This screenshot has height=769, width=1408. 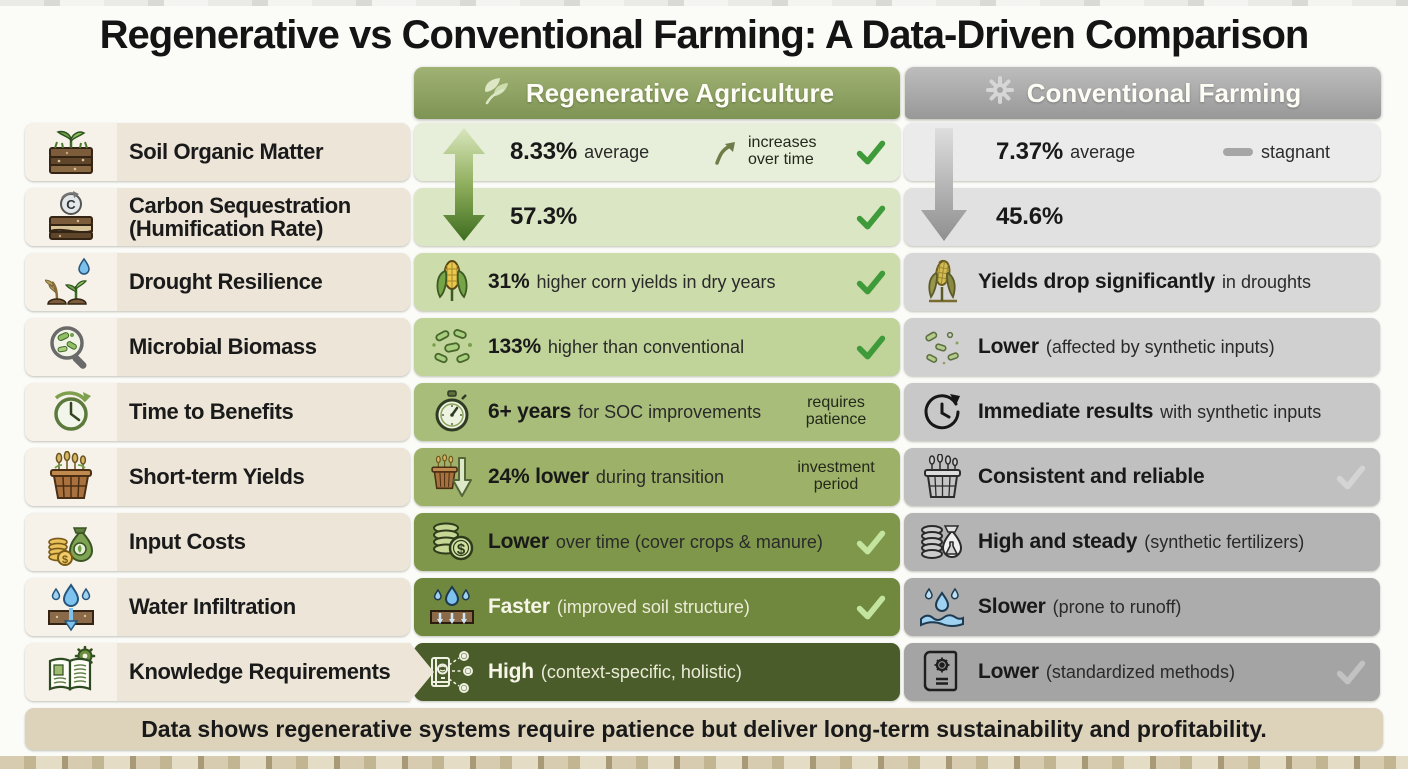 I want to click on row-label-cell: $ Input Costs, so click(x=217, y=542).